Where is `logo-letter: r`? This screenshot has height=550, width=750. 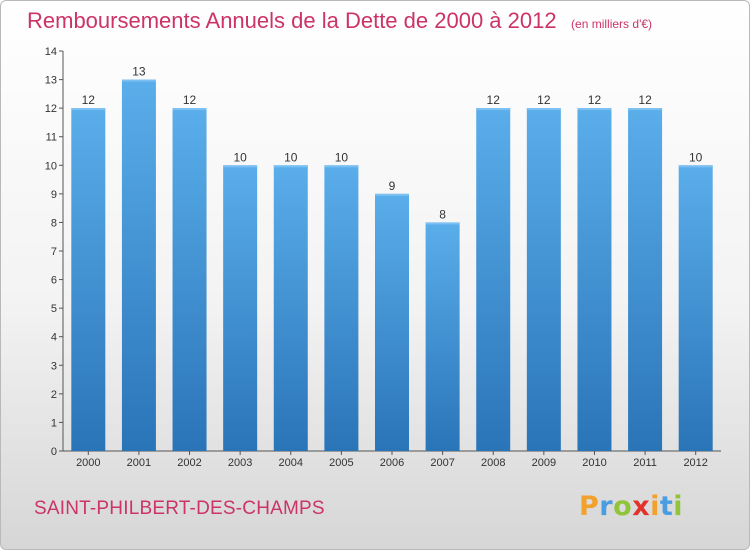
logo-letter: r is located at coordinates (606, 506).